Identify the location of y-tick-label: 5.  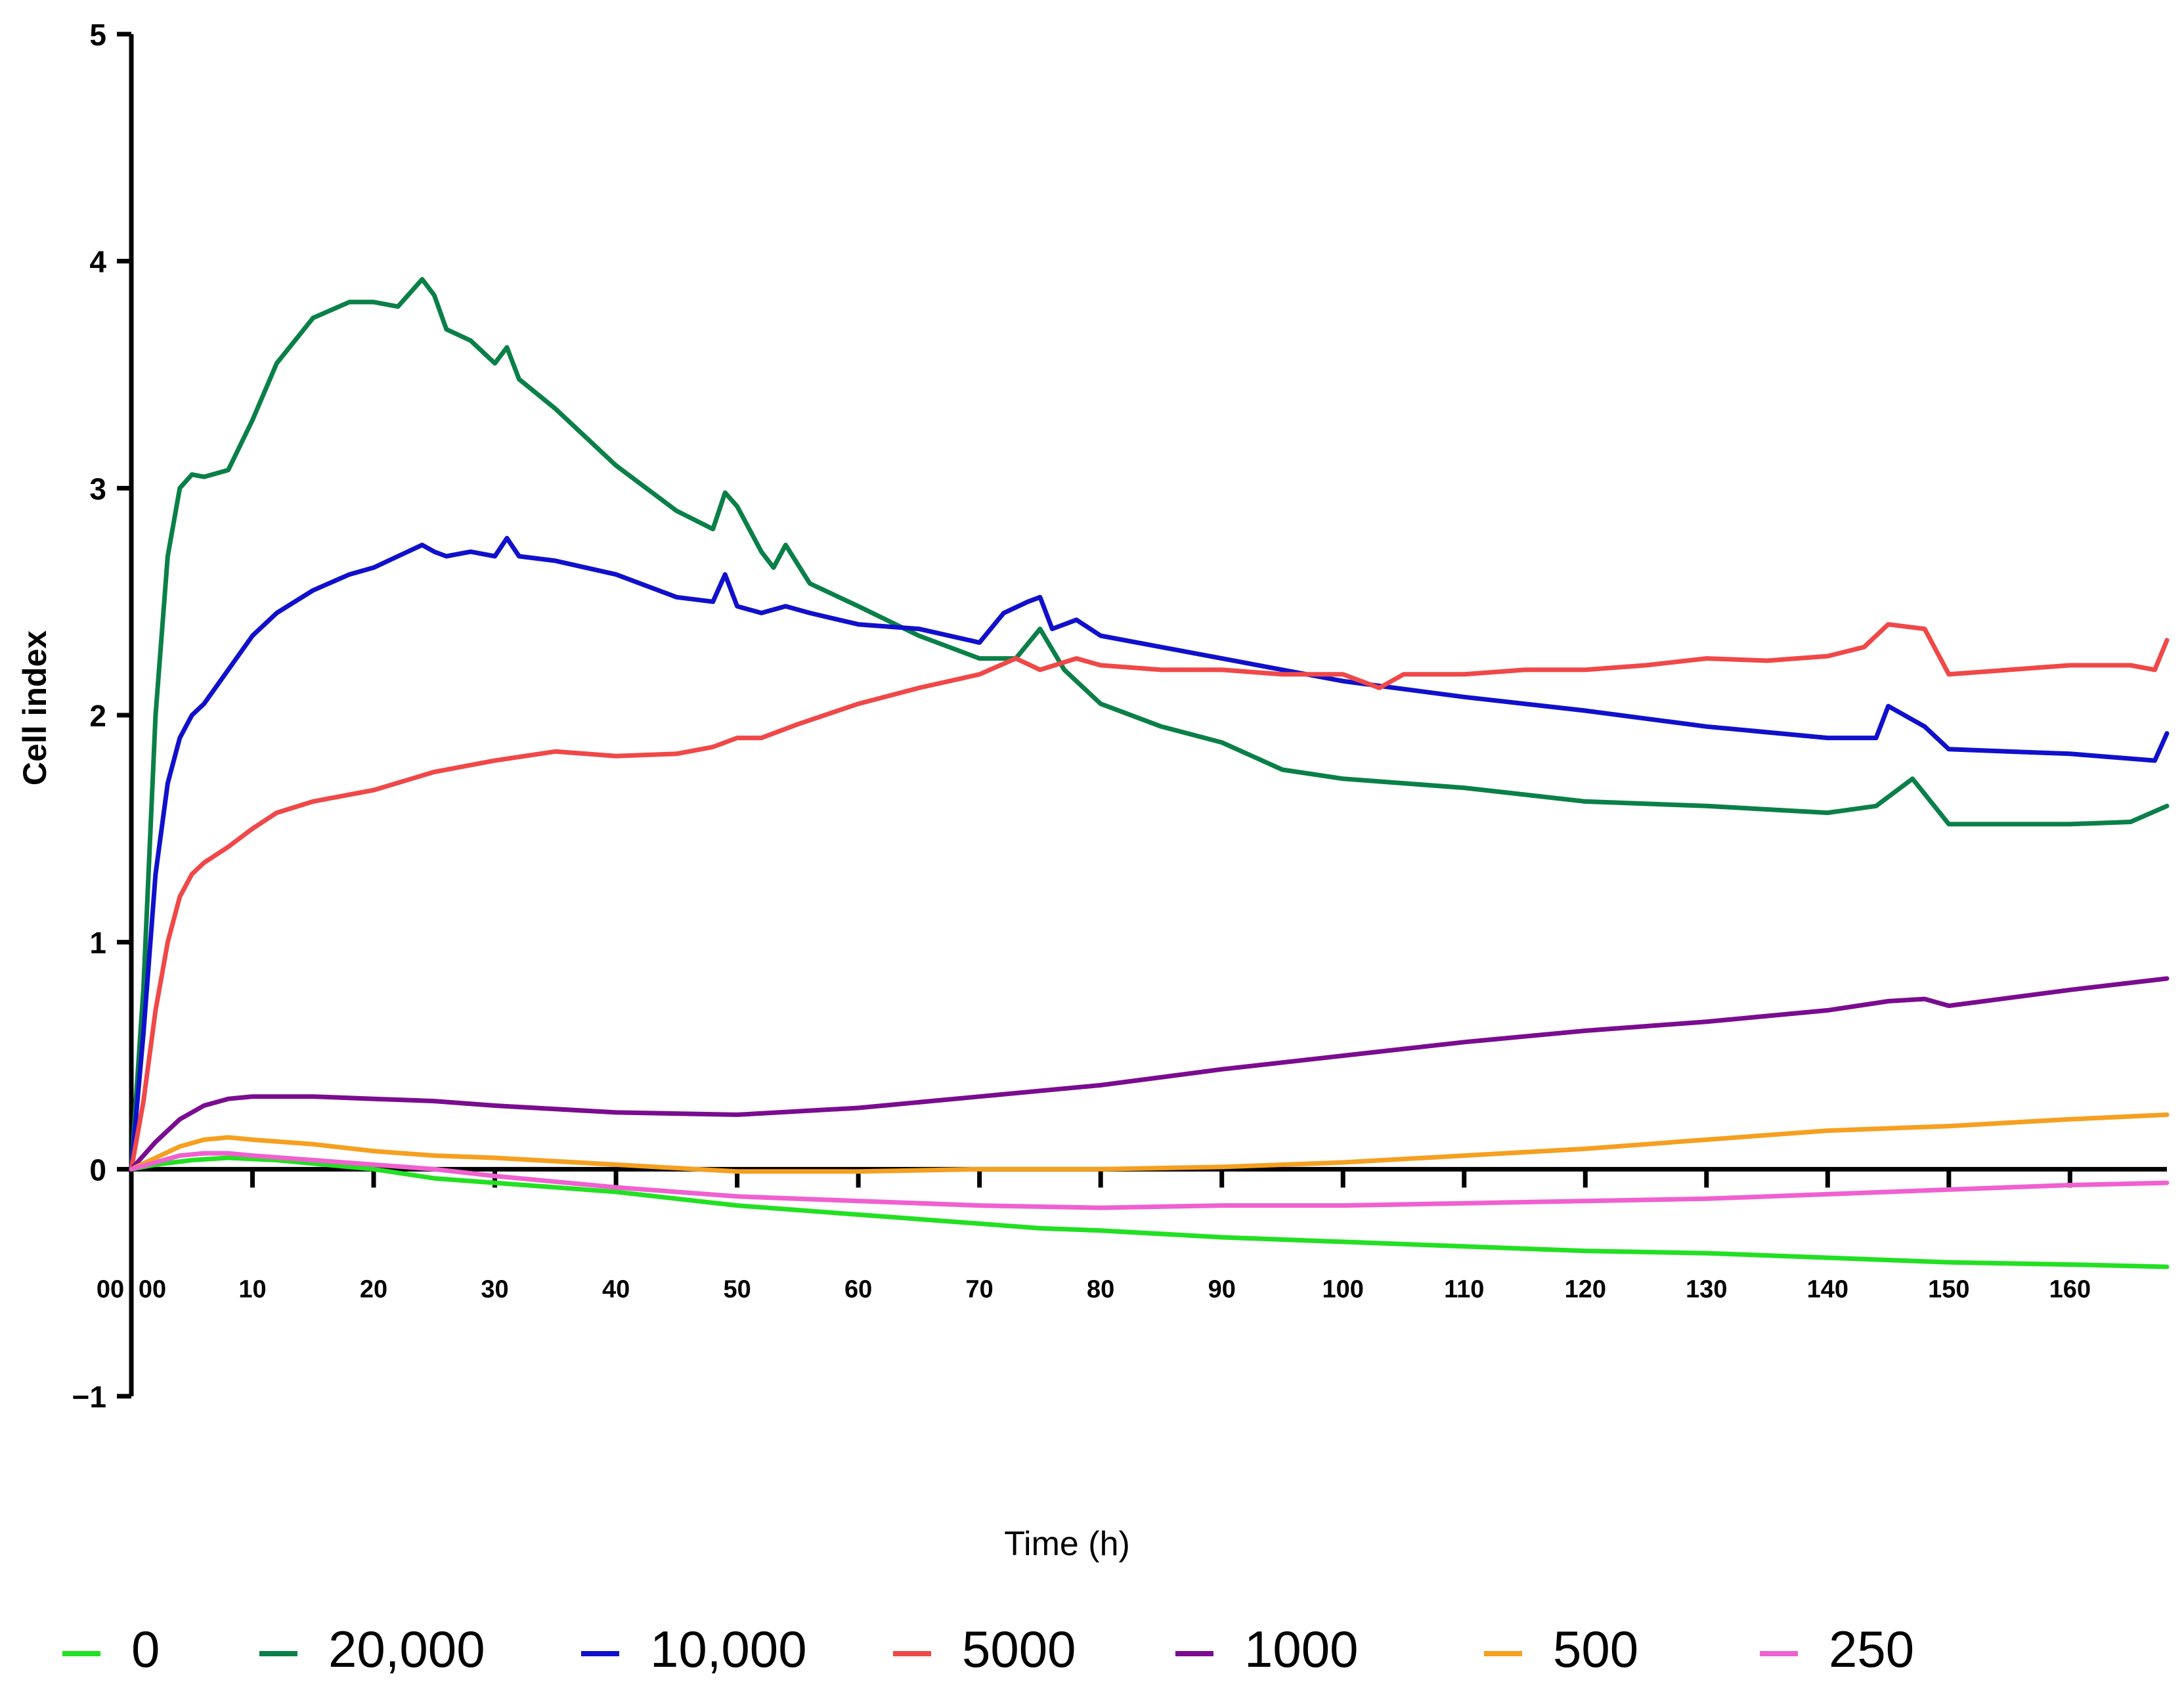
(97, 35).